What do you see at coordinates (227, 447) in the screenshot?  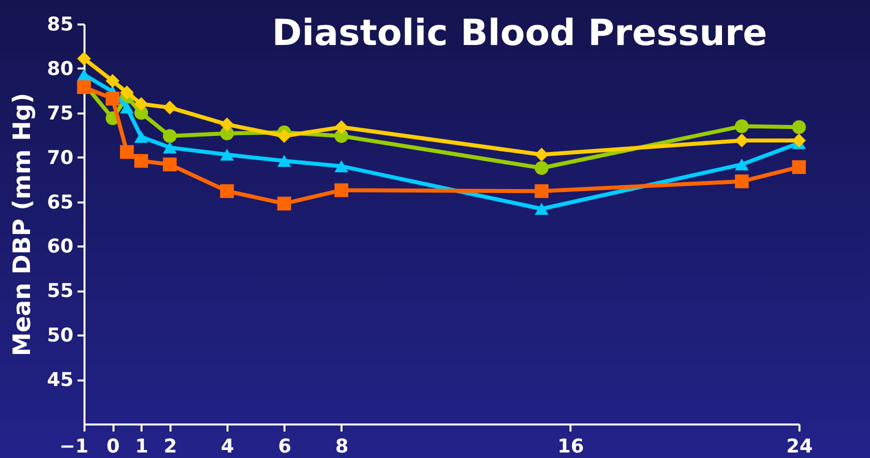 I see `x-tick-label: 4` at bounding box center [227, 447].